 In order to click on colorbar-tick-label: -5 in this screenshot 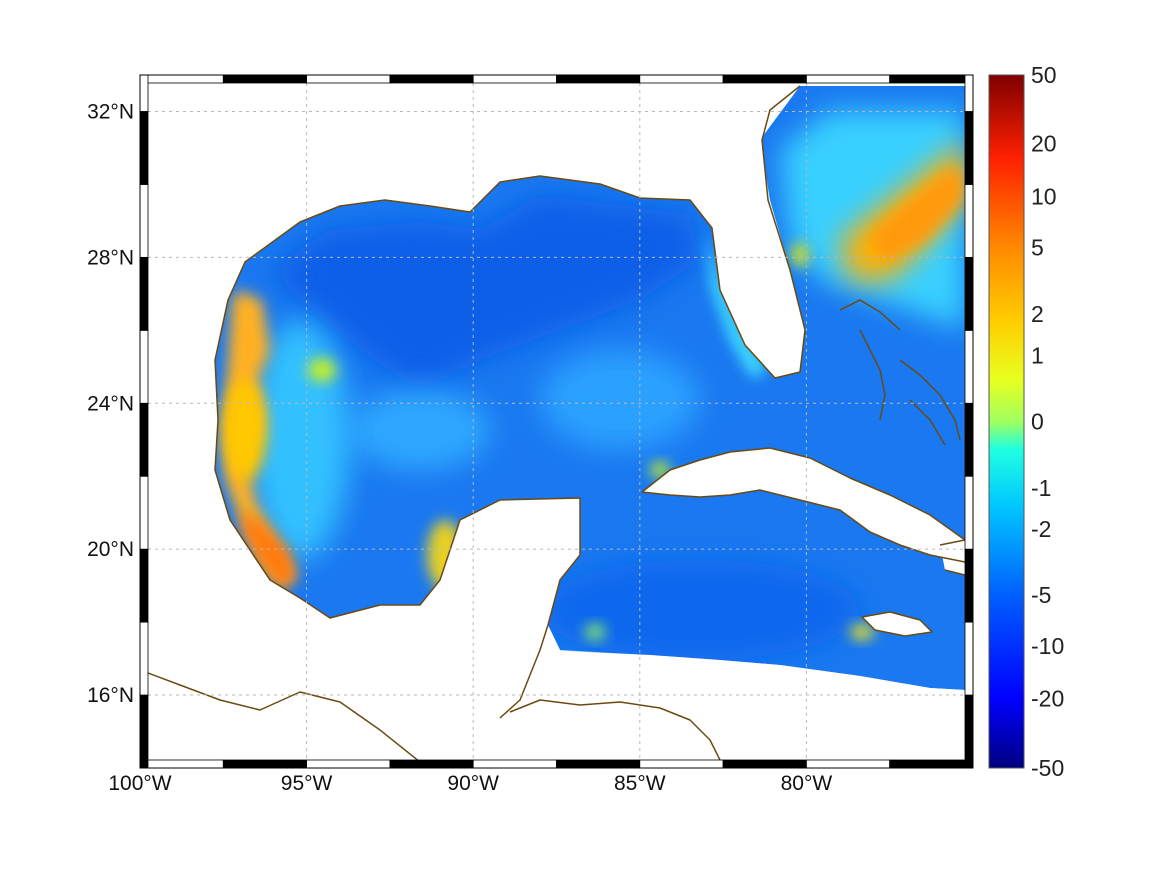, I will do `click(1041, 595)`.